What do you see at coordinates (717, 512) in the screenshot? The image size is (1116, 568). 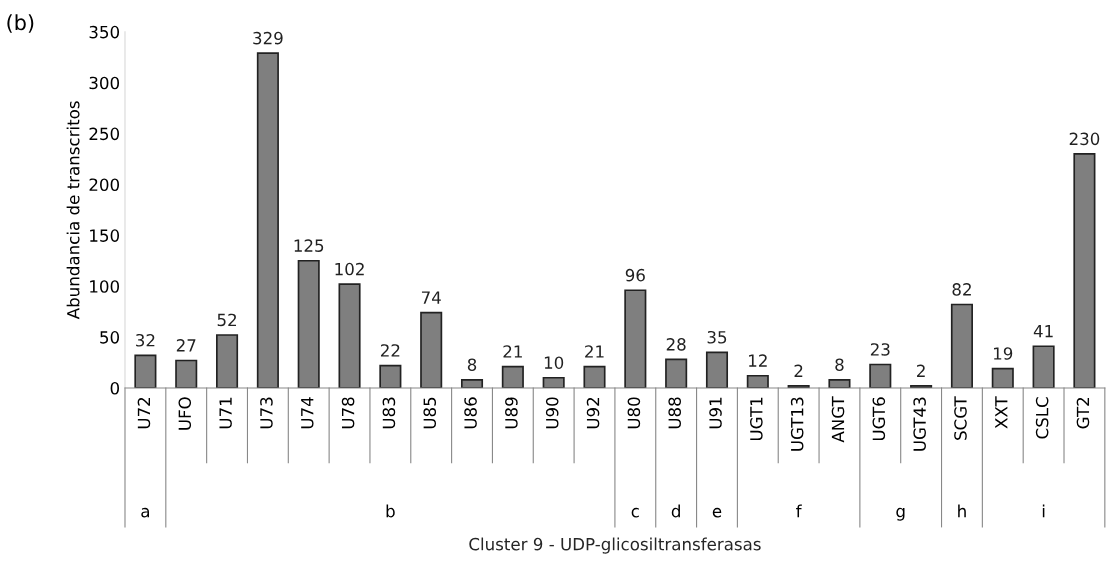 I see `text: e` at bounding box center [717, 512].